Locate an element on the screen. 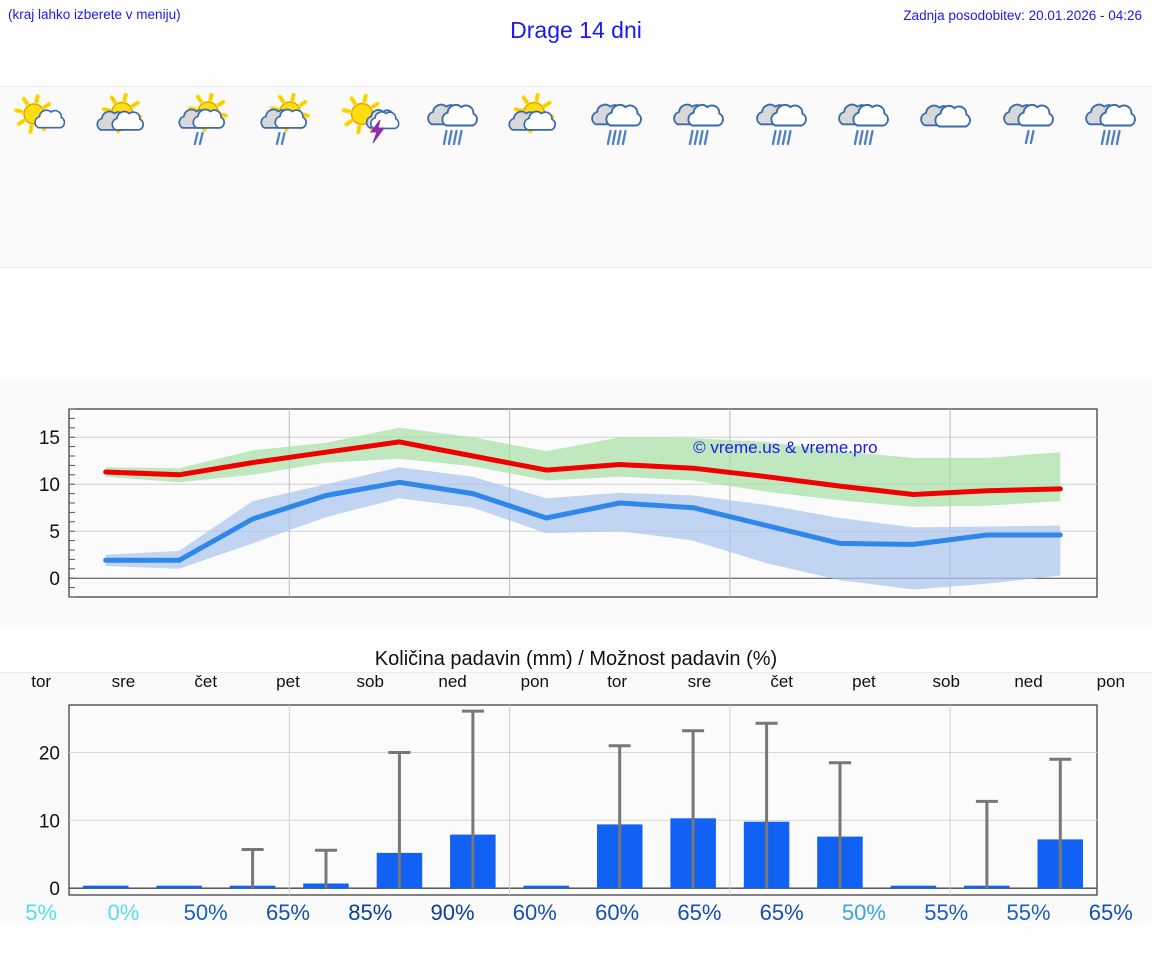 The height and width of the screenshot is (975, 1152). menu-hint-text: (kraj lahko izberete v meniju) is located at coordinates (94, 14).